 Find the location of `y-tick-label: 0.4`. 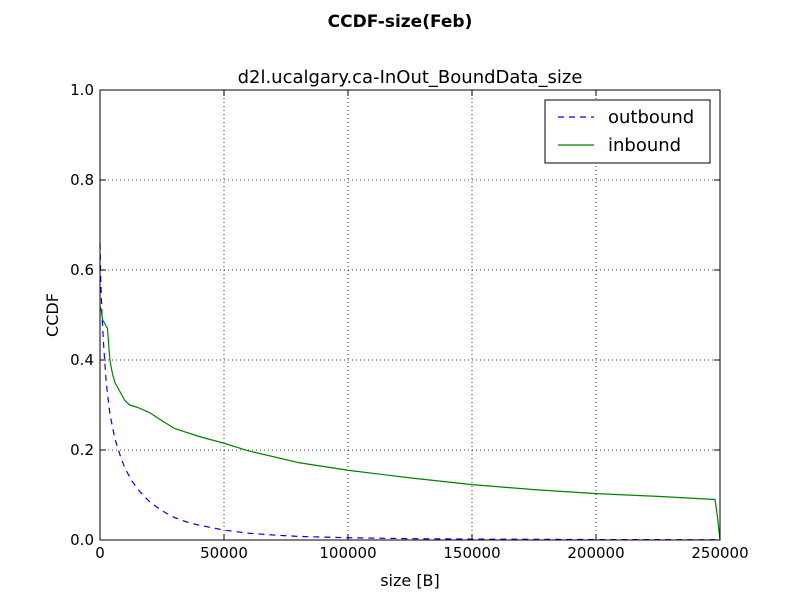

y-tick-label: 0.4 is located at coordinates (82, 360).